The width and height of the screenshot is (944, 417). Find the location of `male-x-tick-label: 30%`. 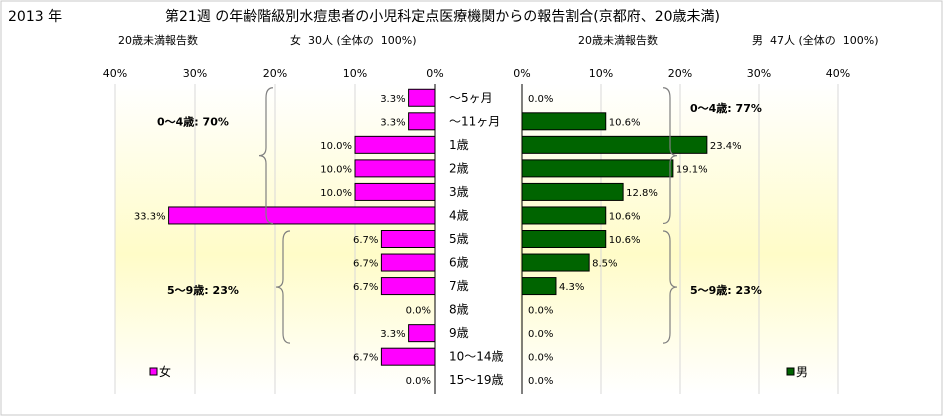

male-x-tick-label: 30% is located at coordinates (759, 73).